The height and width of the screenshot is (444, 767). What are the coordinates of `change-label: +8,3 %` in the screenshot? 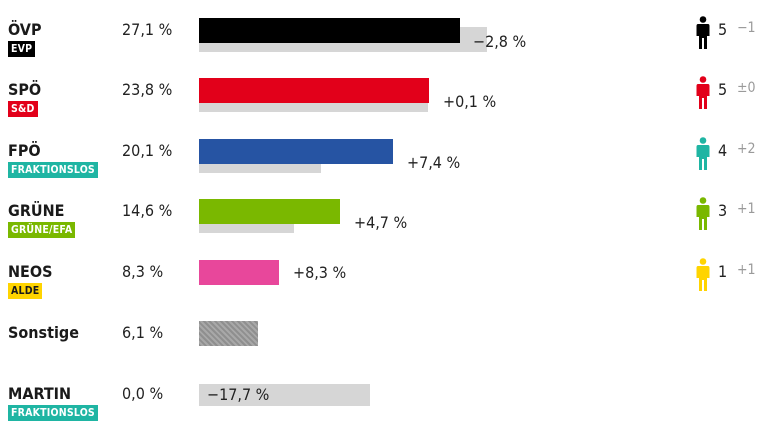 It's located at (320, 272).